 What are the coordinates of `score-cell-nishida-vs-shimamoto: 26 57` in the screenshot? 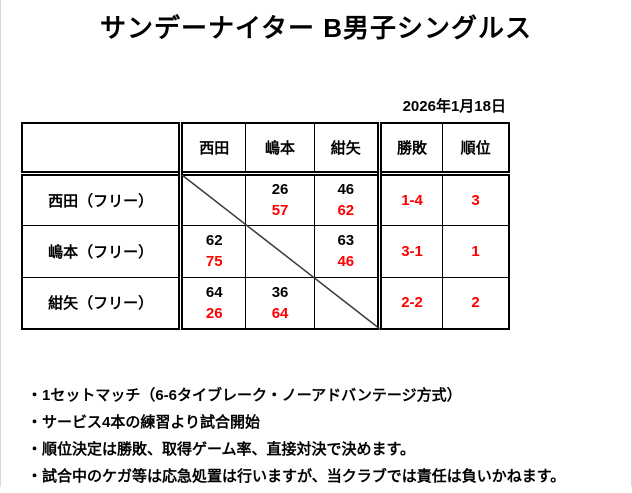 It's located at (280, 198).